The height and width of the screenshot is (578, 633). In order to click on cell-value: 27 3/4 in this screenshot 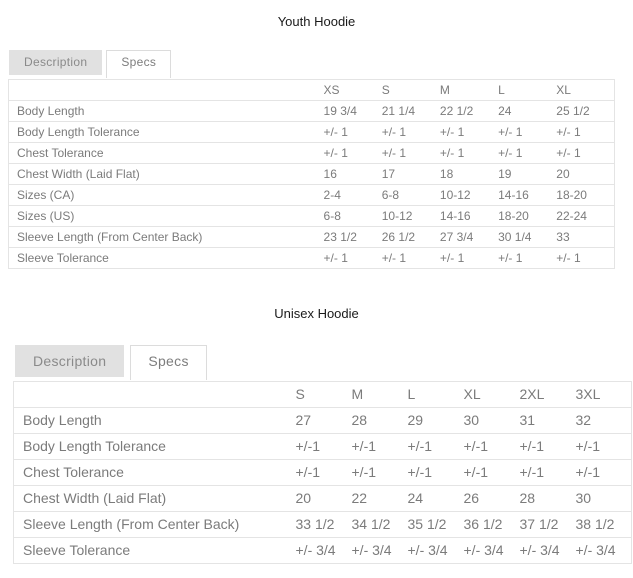, I will do `click(456, 237)`.